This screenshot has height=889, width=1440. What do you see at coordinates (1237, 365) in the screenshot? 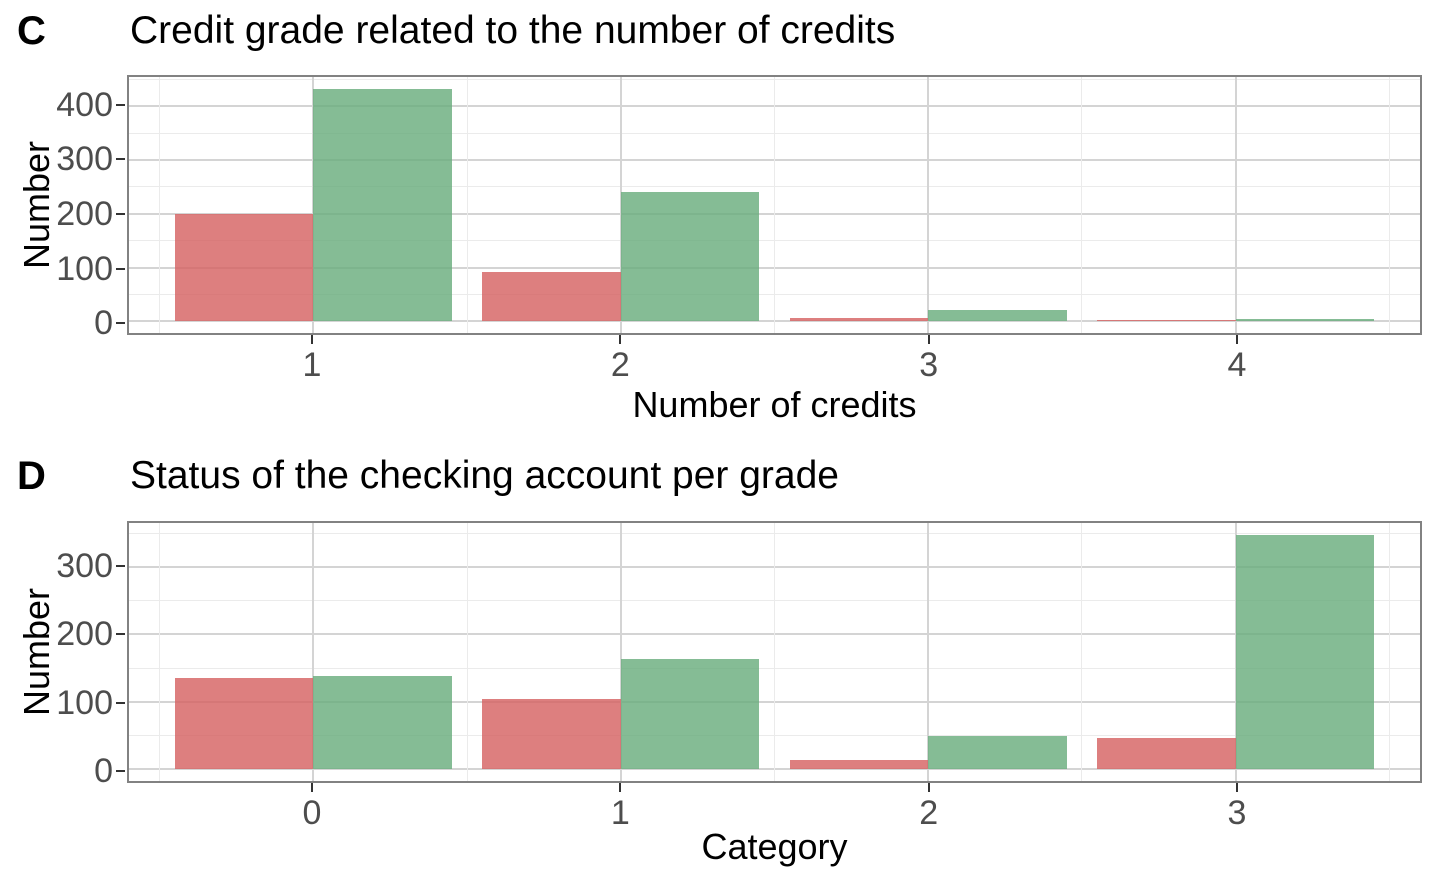
I see `x-tick-label: 4` at bounding box center [1237, 365].